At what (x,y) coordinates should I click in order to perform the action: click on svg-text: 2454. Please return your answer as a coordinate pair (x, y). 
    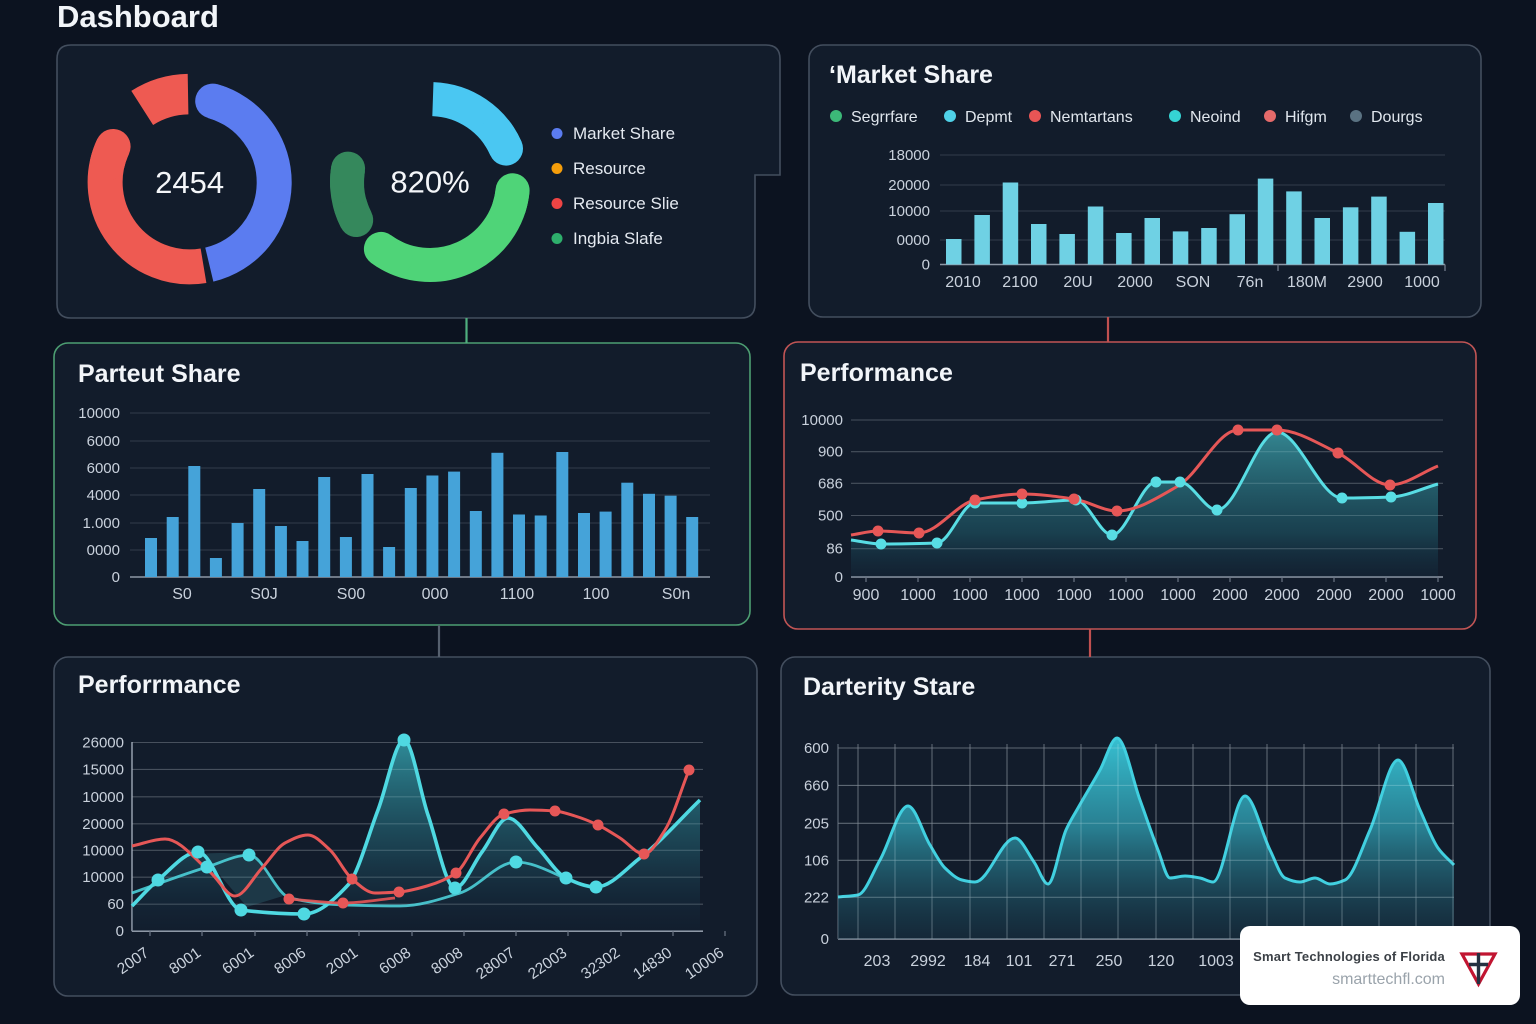
    Looking at the image, I should click on (189, 182).